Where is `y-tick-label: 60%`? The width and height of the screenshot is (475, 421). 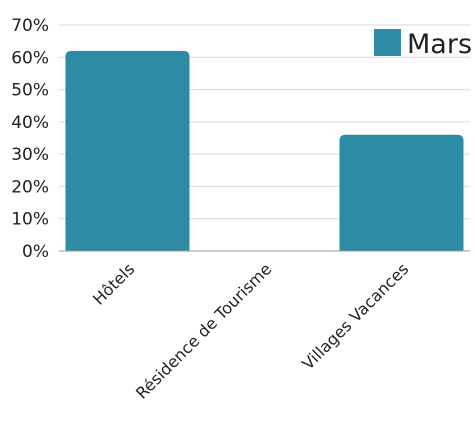
y-tick-label: 60% is located at coordinates (30, 58).